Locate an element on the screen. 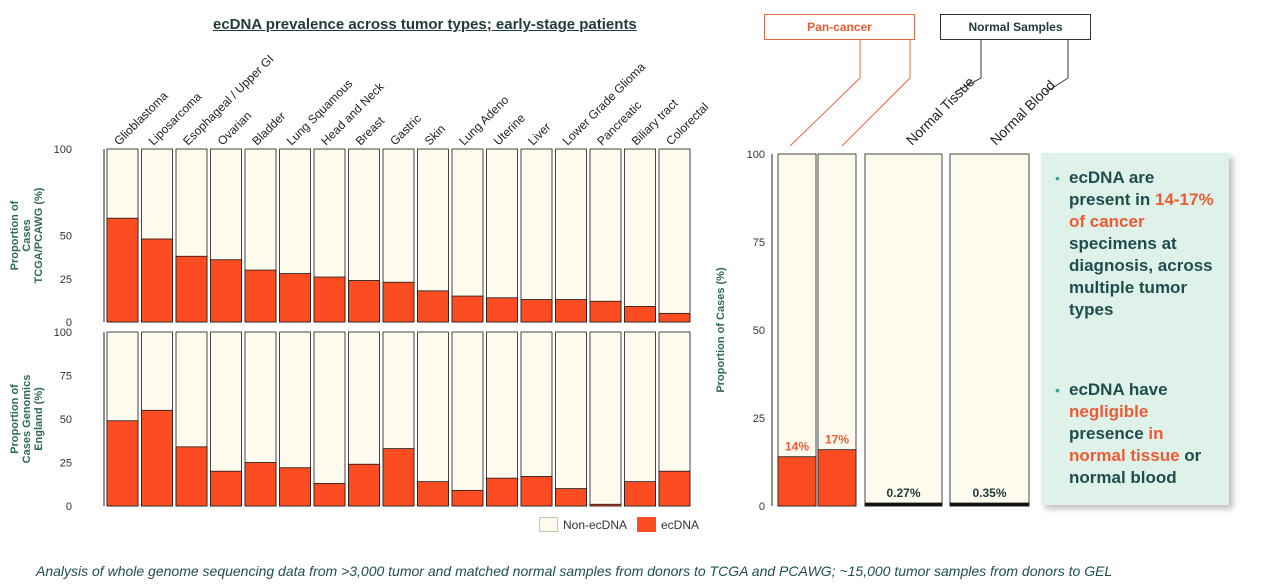 This screenshot has width=1274, height=588. y-axis-label: Proportion ofCasesTCGA/PCAWG (%) is located at coordinates (27, 235).